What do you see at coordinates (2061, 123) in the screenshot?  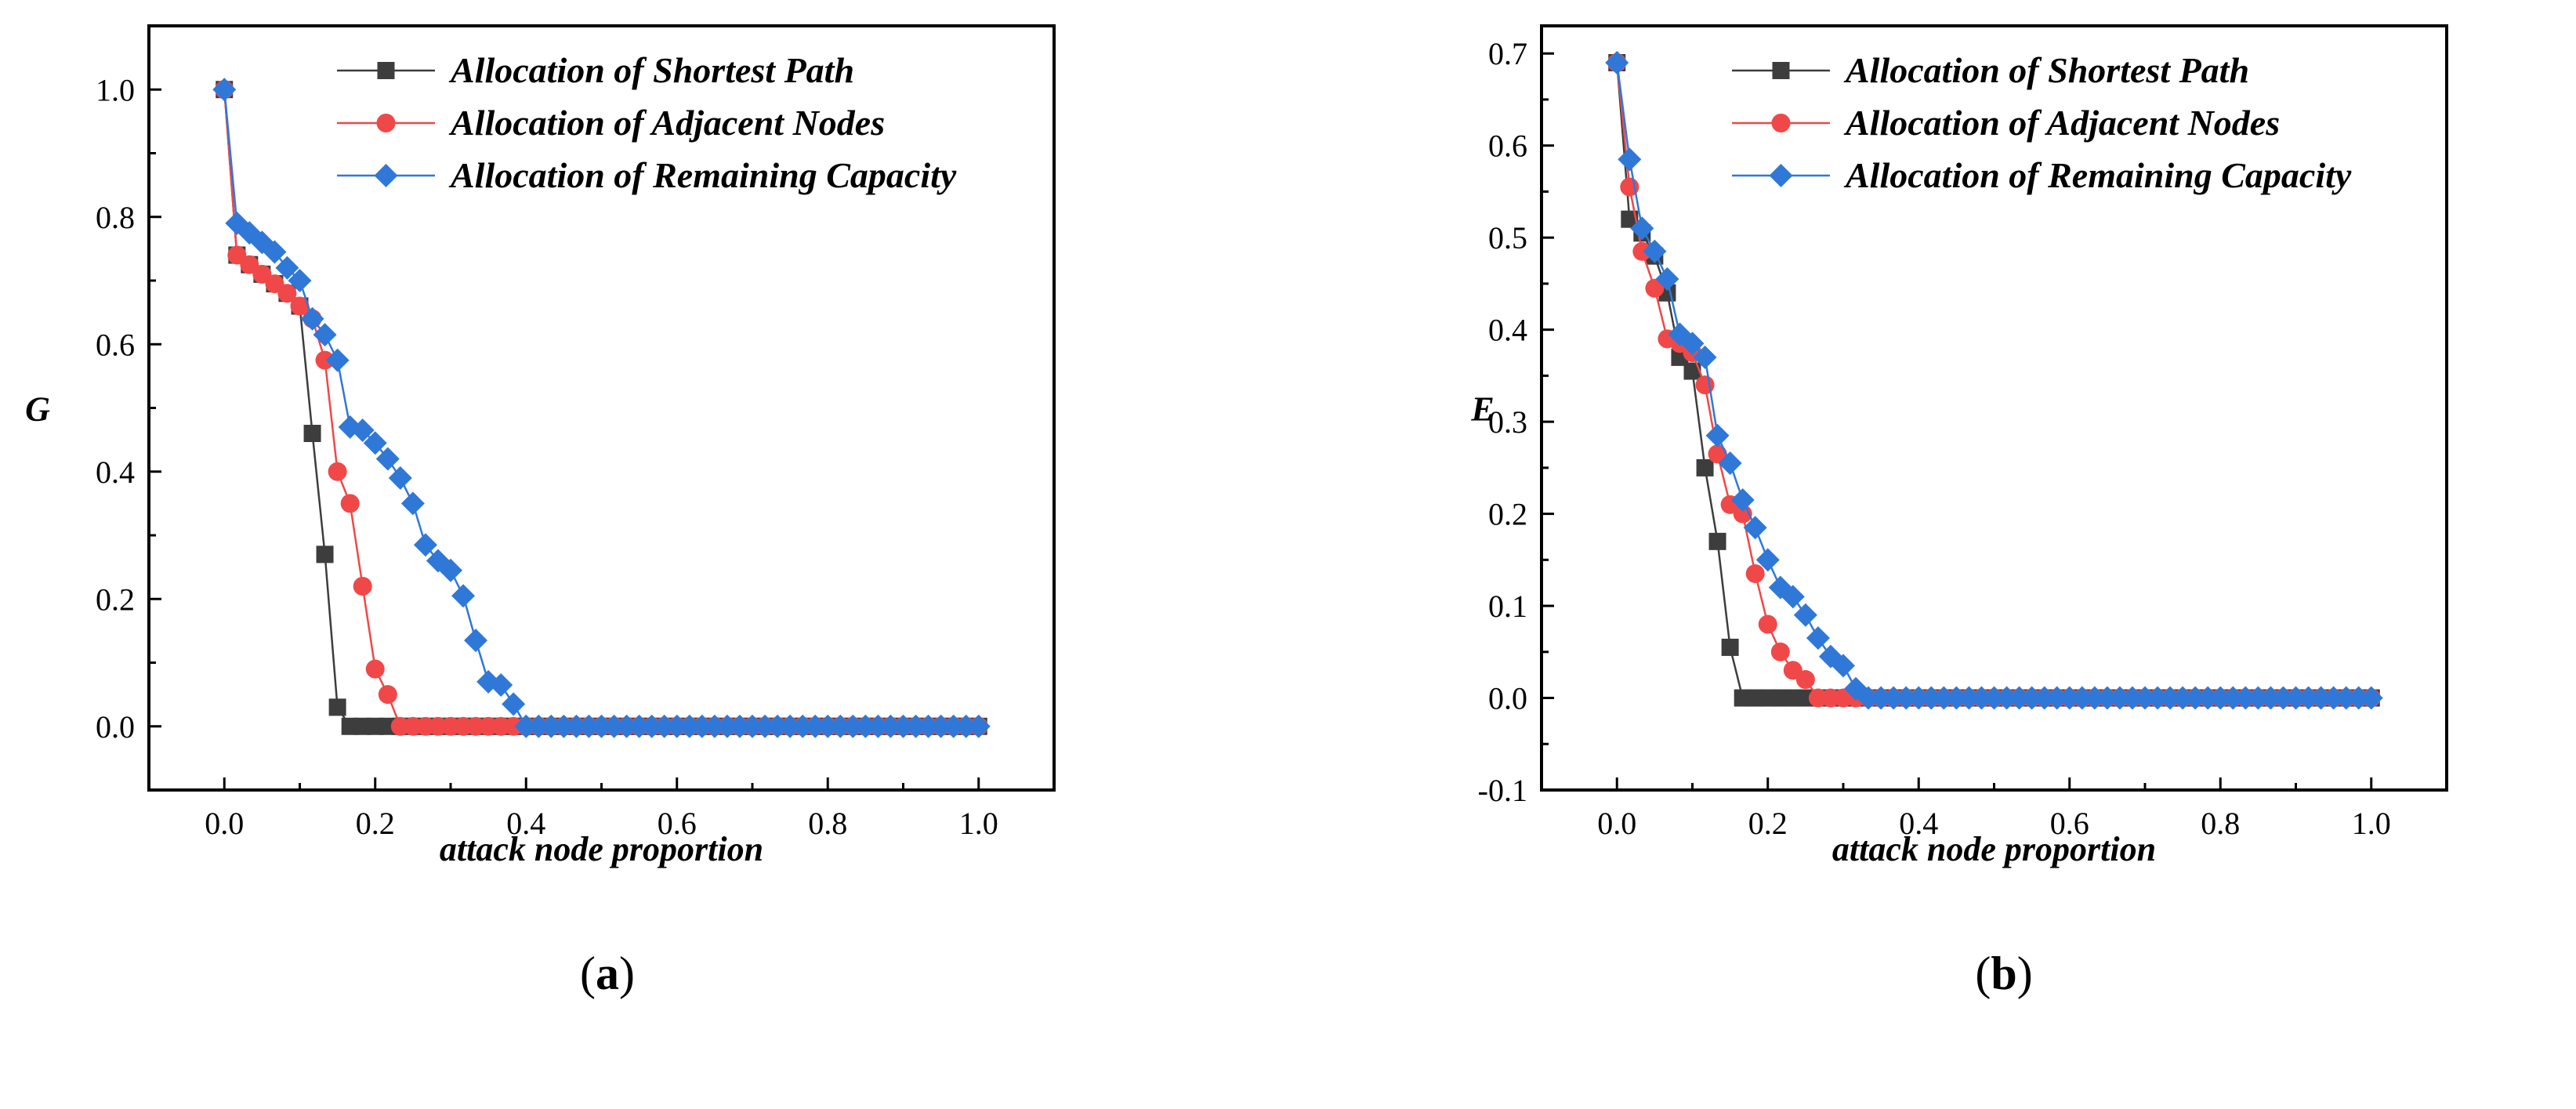 I see `legend-label-b-1: Allocation of Adjacent Nodes` at bounding box center [2061, 123].